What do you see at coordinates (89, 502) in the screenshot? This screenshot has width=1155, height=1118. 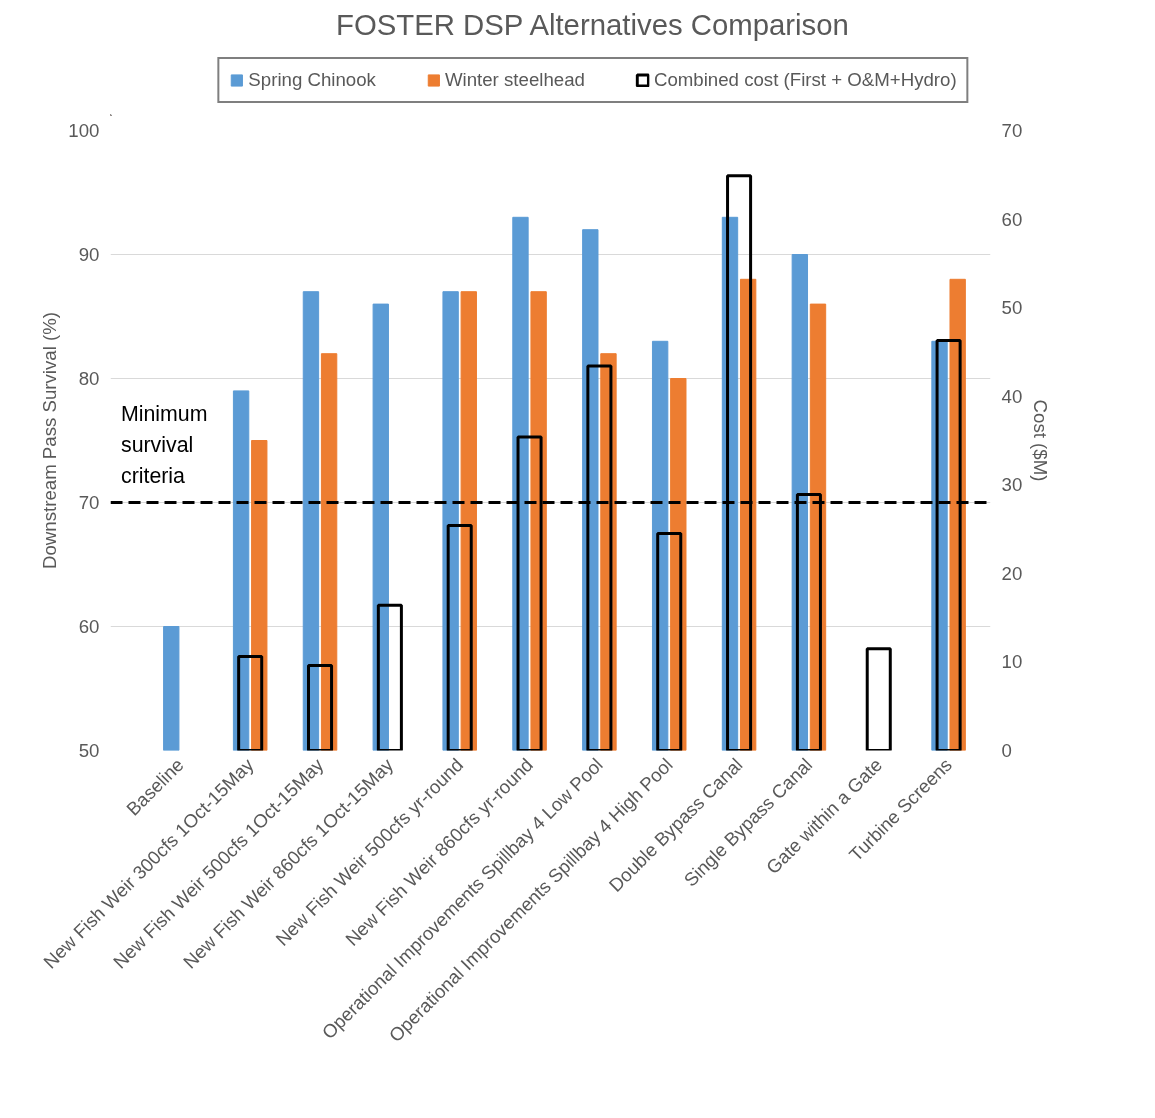 I see `y-tick-label: 70` at bounding box center [89, 502].